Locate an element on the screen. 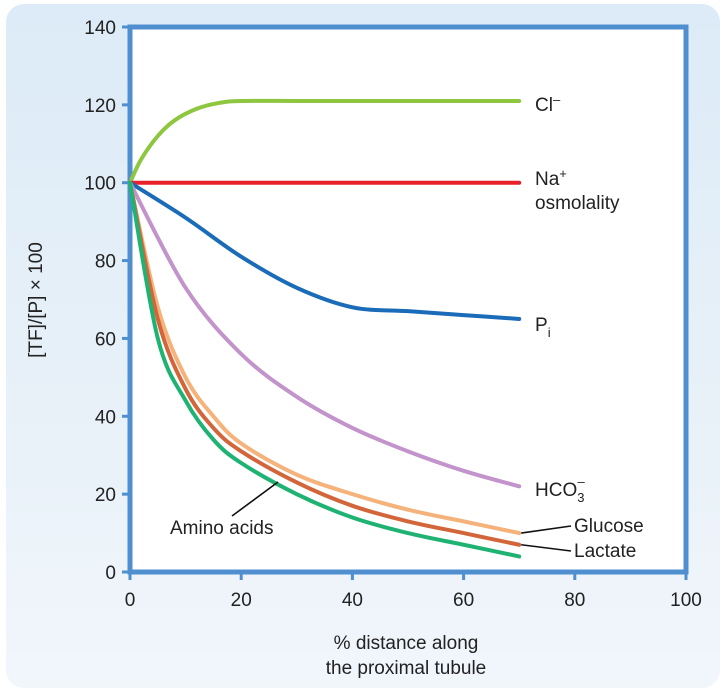 Image resolution: width=724 pixels, height=691 pixels. y-tick-label: 40 is located at coordinates (105, 417).